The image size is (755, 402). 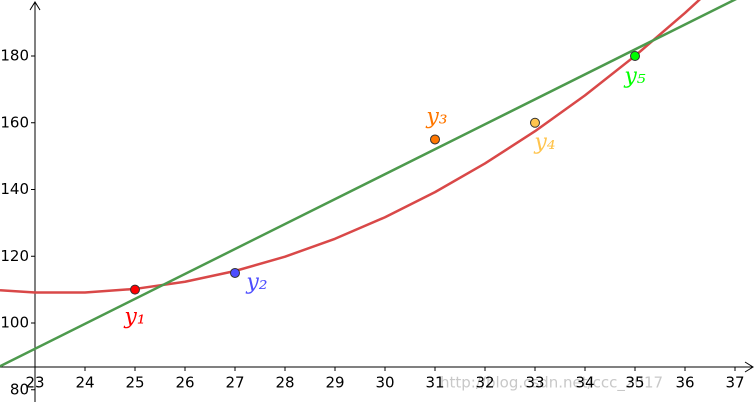 I want to click on y-axis-arrow, so click(x=35, y=6).